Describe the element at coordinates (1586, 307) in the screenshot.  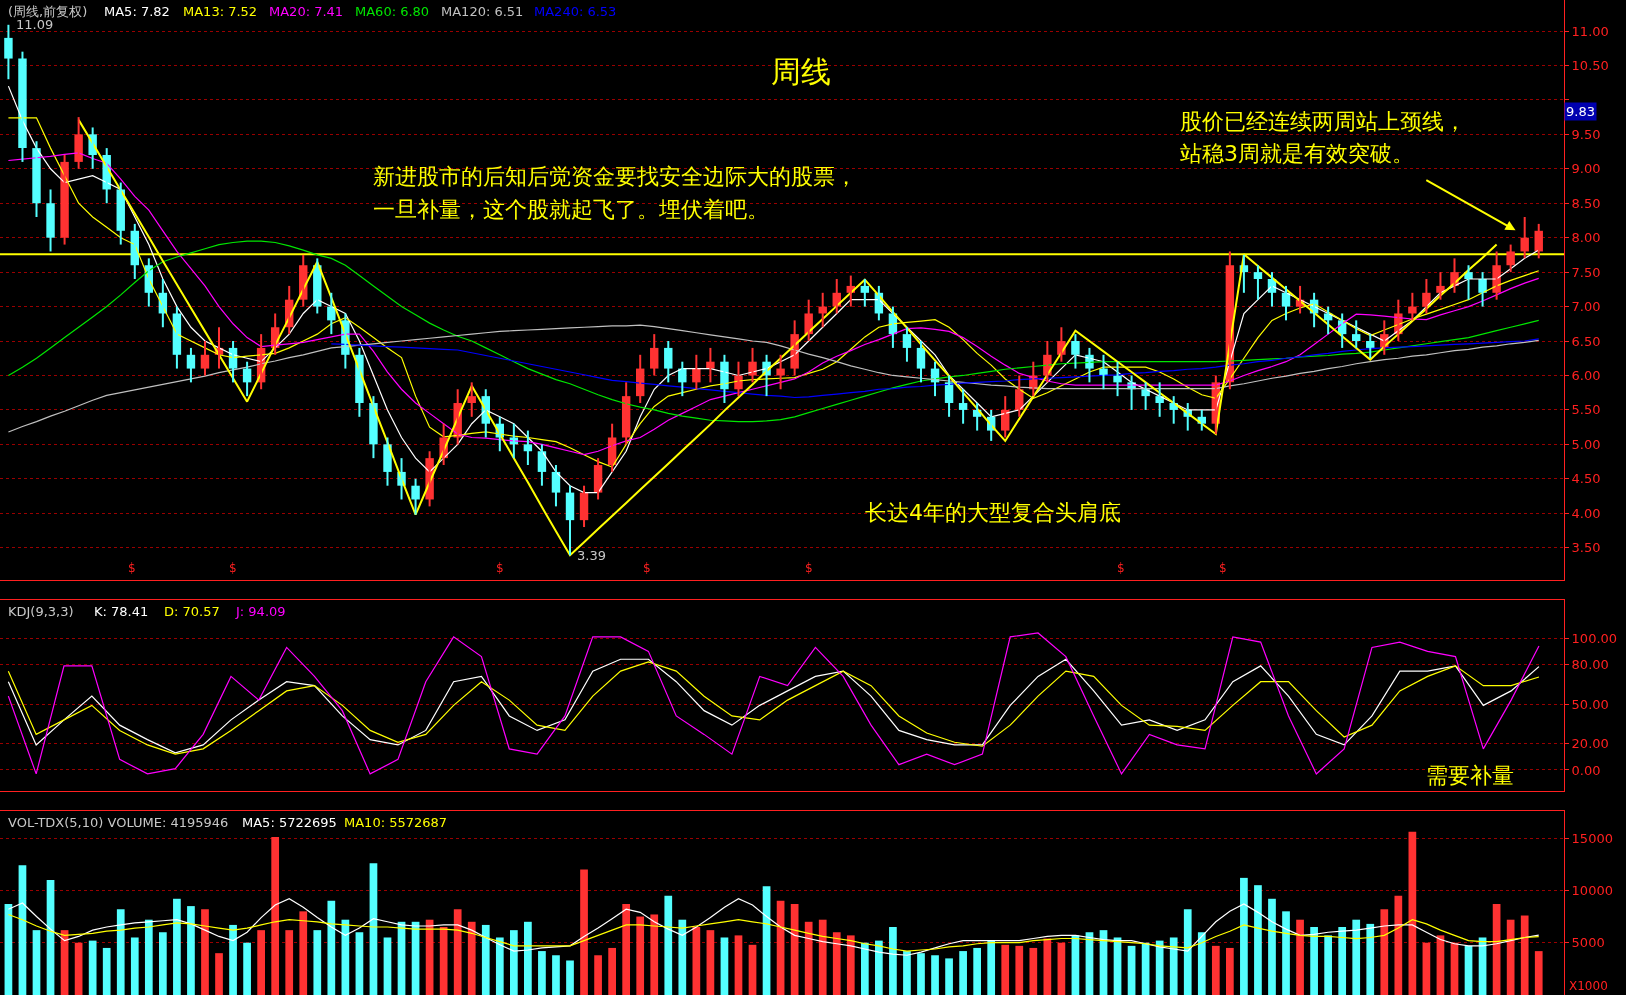
I see `y-tick-label: 7.00` at that location.